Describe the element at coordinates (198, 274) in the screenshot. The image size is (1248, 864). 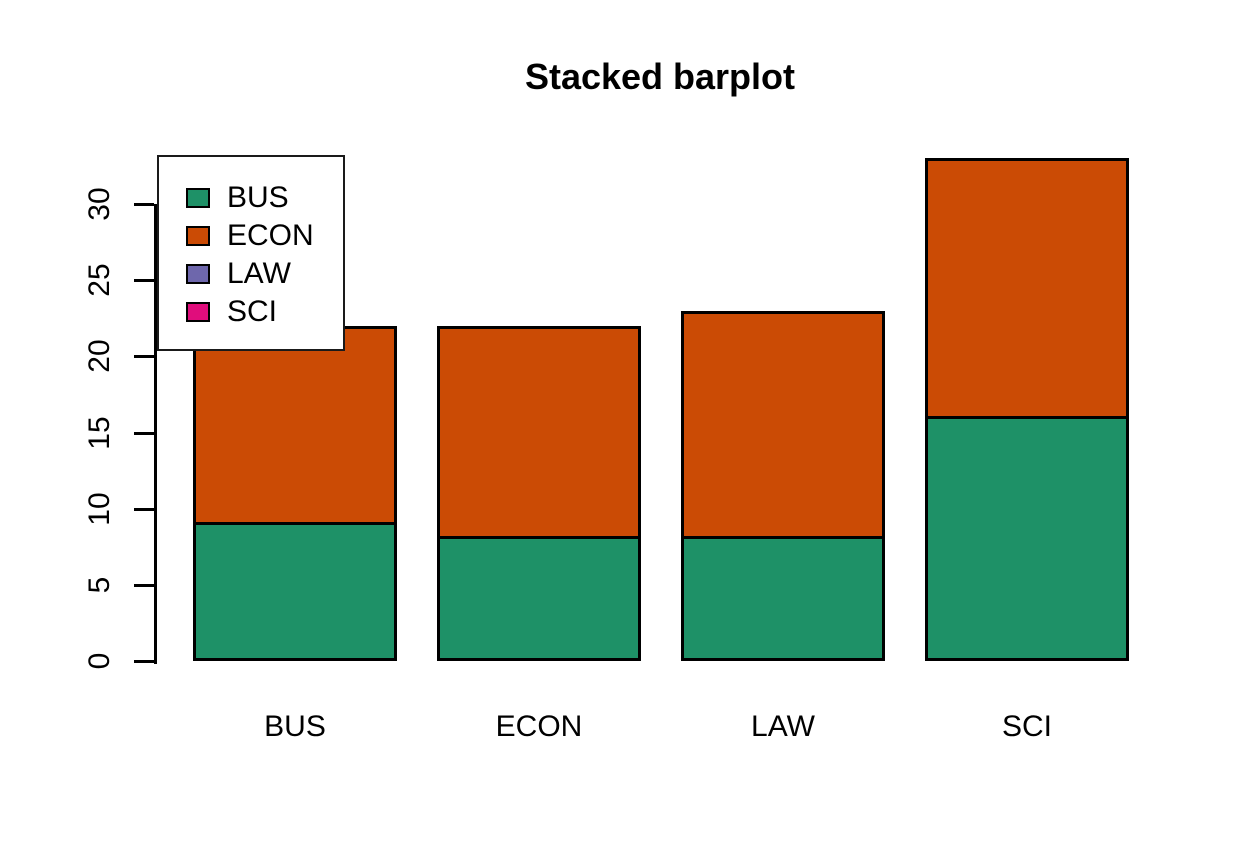
I see `legend-swatch-law-icon` at that location.